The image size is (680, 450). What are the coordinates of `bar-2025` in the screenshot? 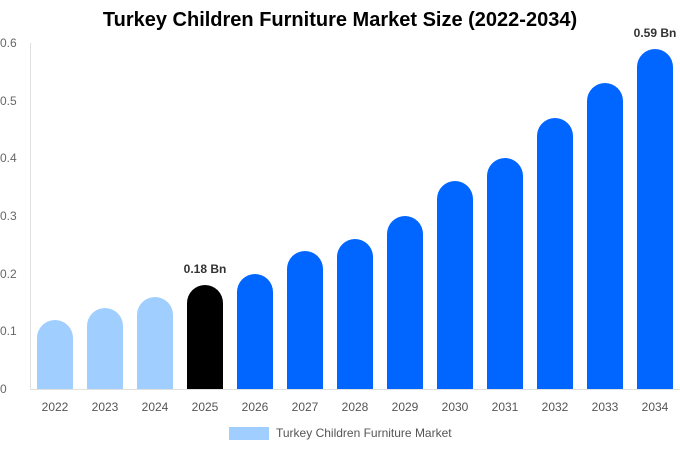 It's located at (205, 337).